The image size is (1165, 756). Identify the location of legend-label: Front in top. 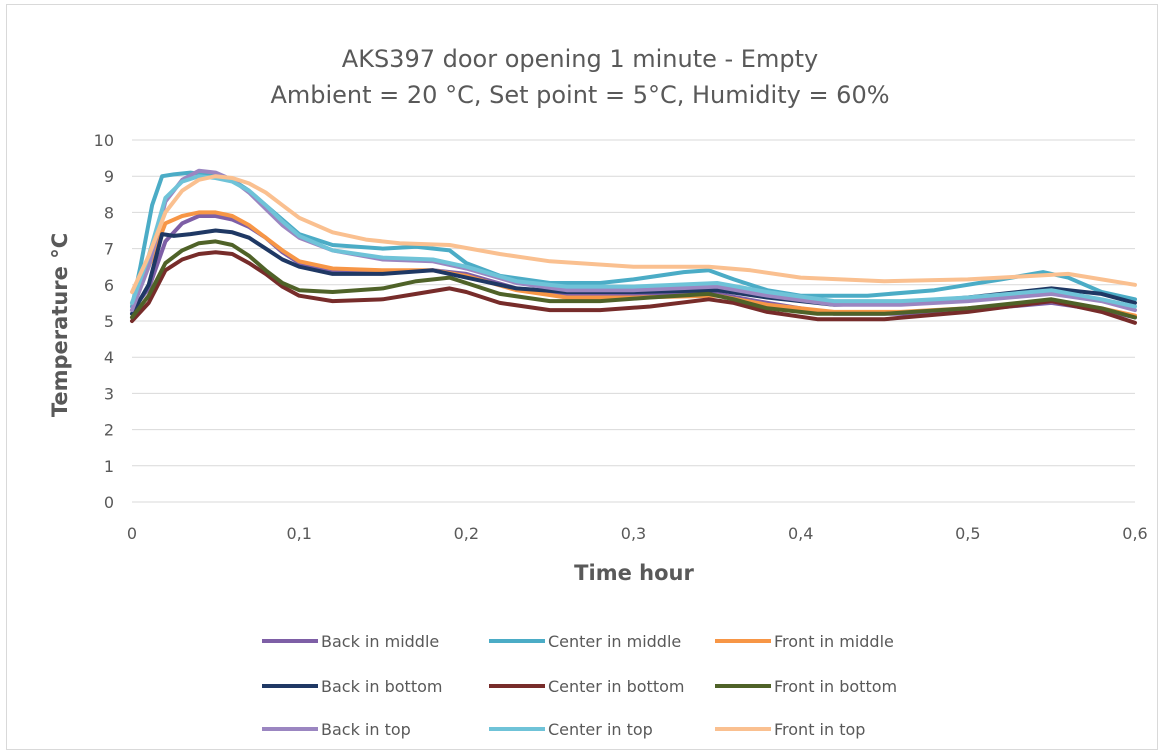
(819, 729).